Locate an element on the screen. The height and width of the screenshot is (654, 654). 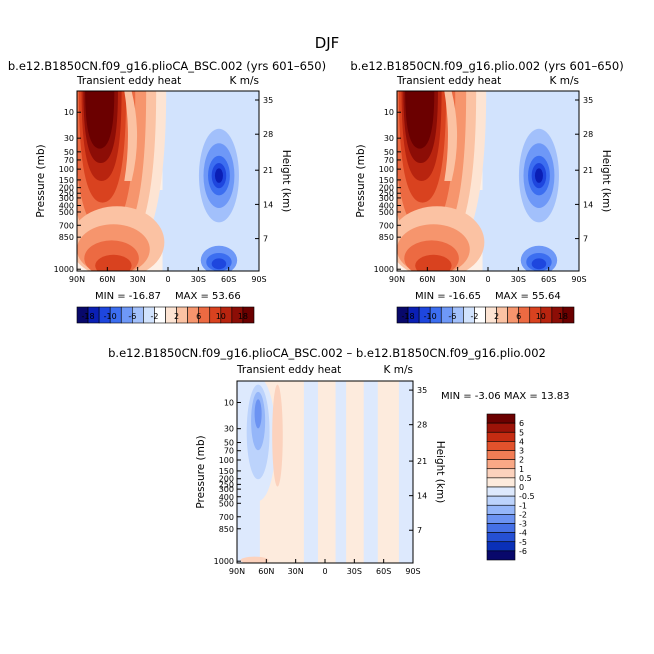
colorbar-tick-label: -10 is located at coordinates (430, 316).